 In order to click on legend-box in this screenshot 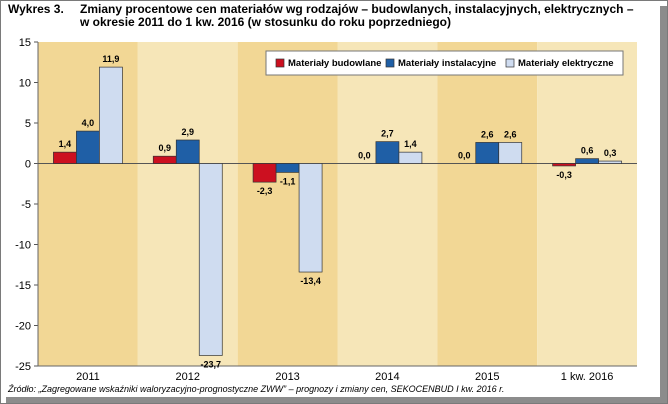, I will do `click(444, 63)`.